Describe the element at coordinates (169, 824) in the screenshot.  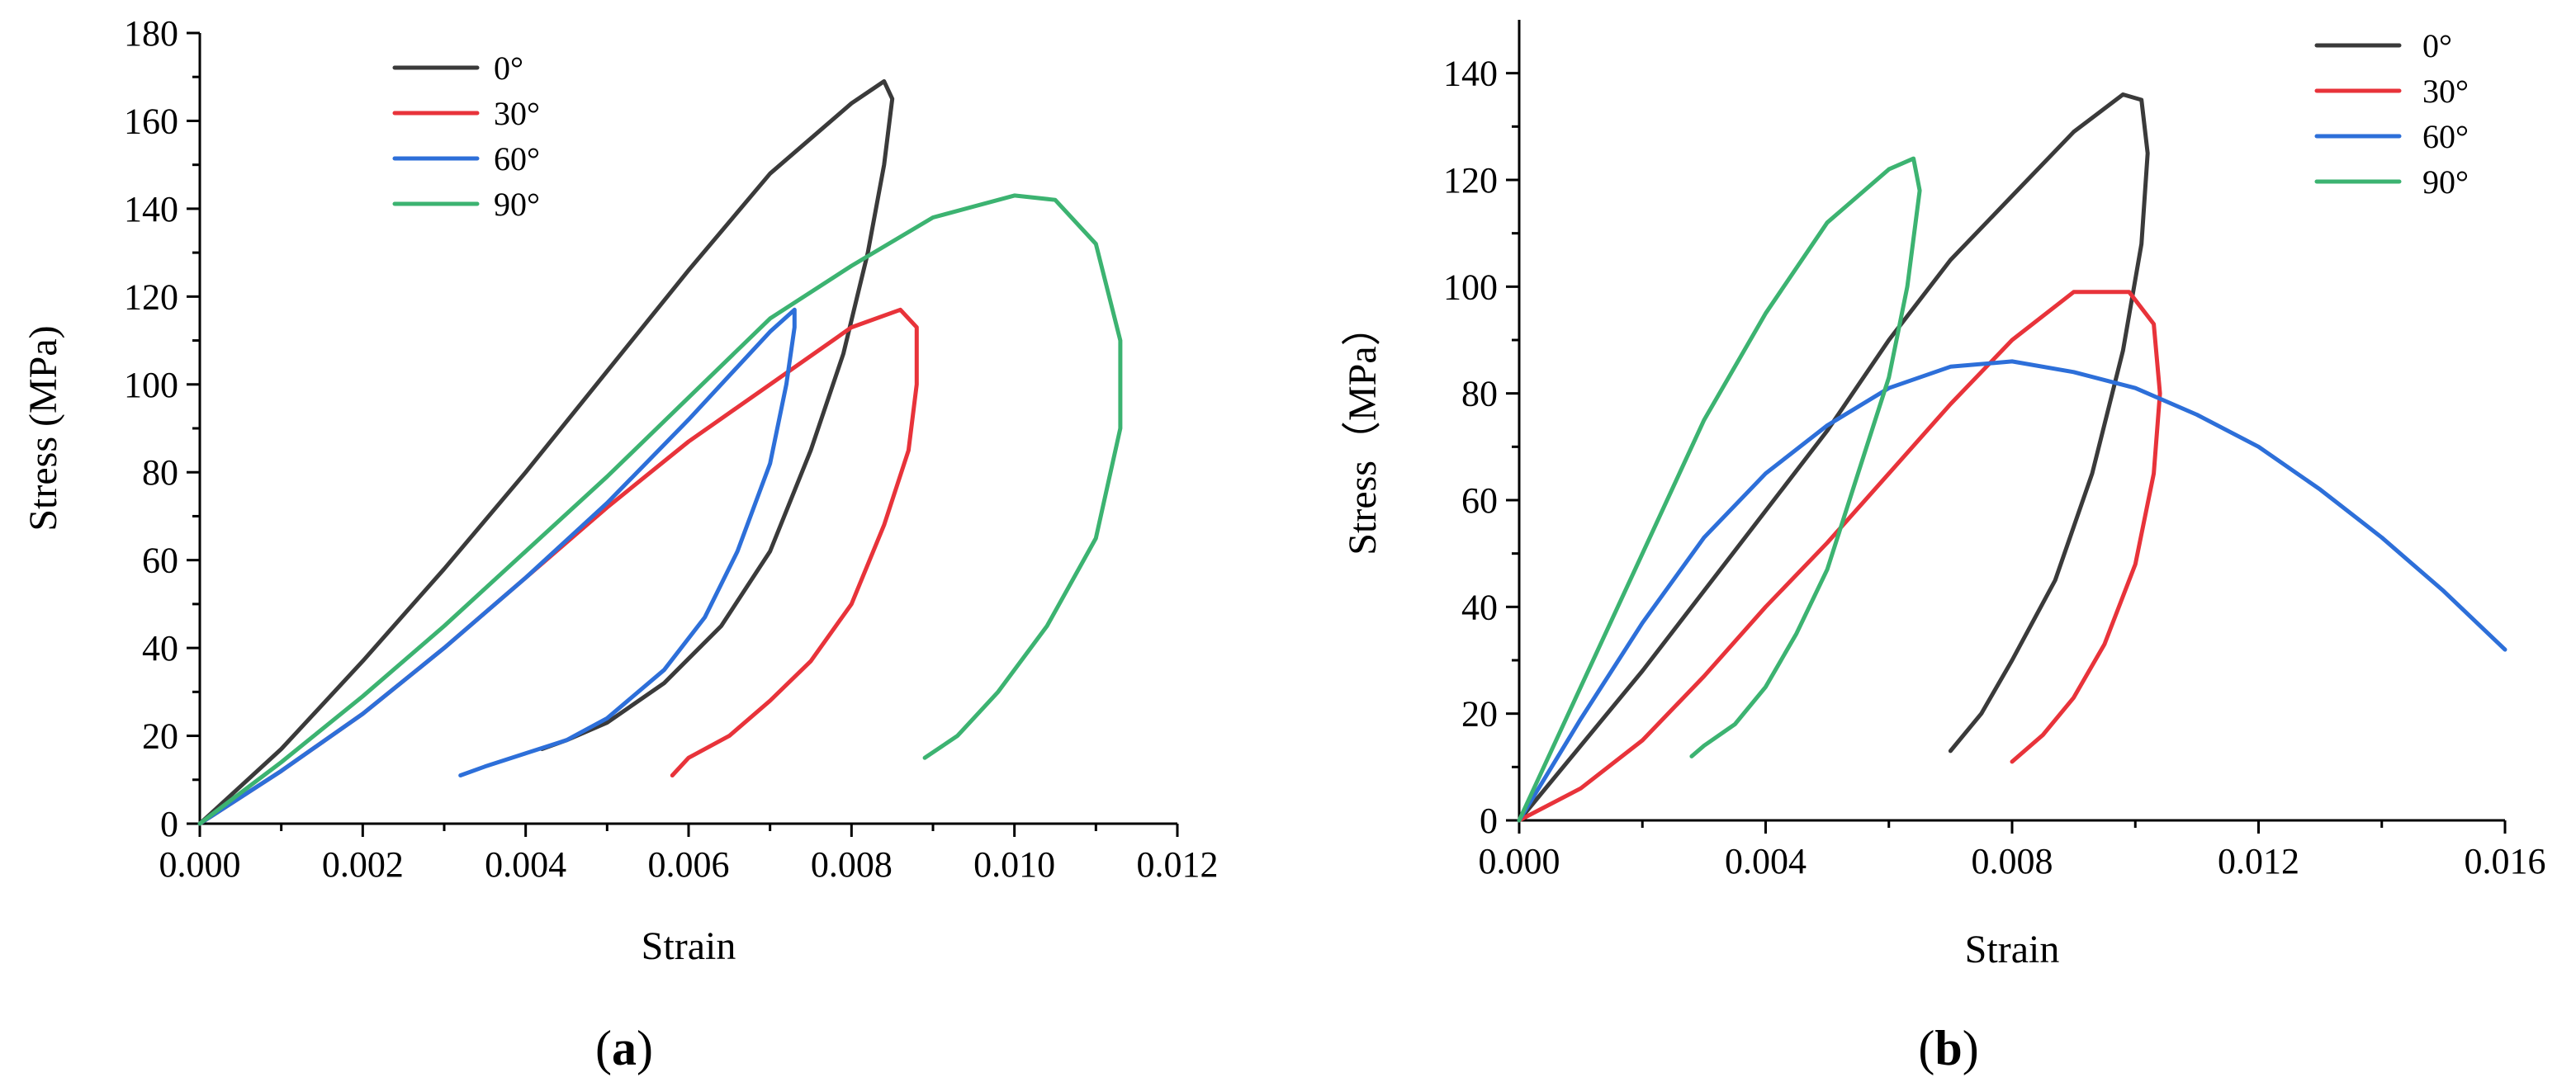
I see `panel-a-y-tick-label: 0` at that location.